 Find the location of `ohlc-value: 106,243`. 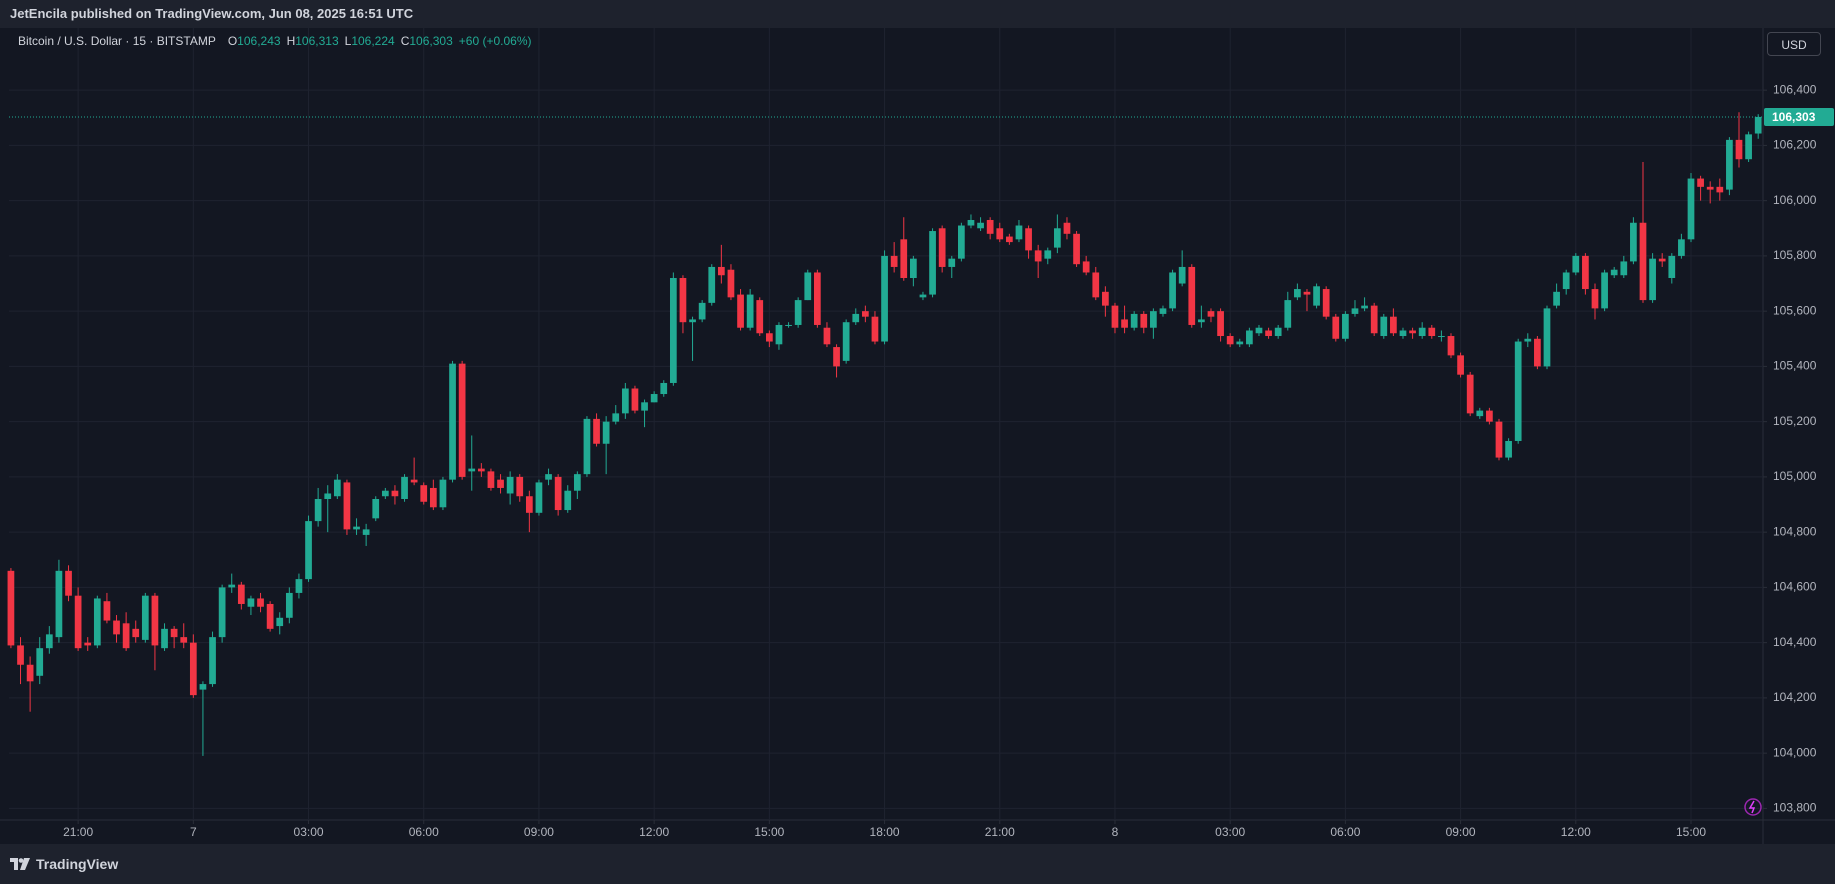

ohlc-value: 106,243 is located at coordinates (259, 41).